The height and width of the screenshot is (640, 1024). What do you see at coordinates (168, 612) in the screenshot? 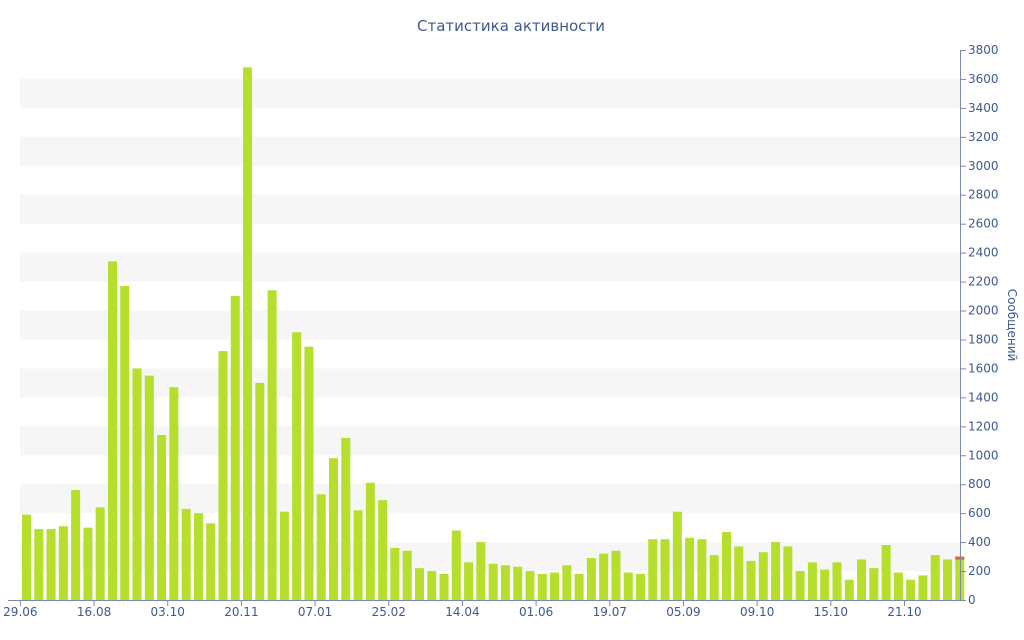
I see `x-tick-label: 03.10` at bounding box center [168, 612].